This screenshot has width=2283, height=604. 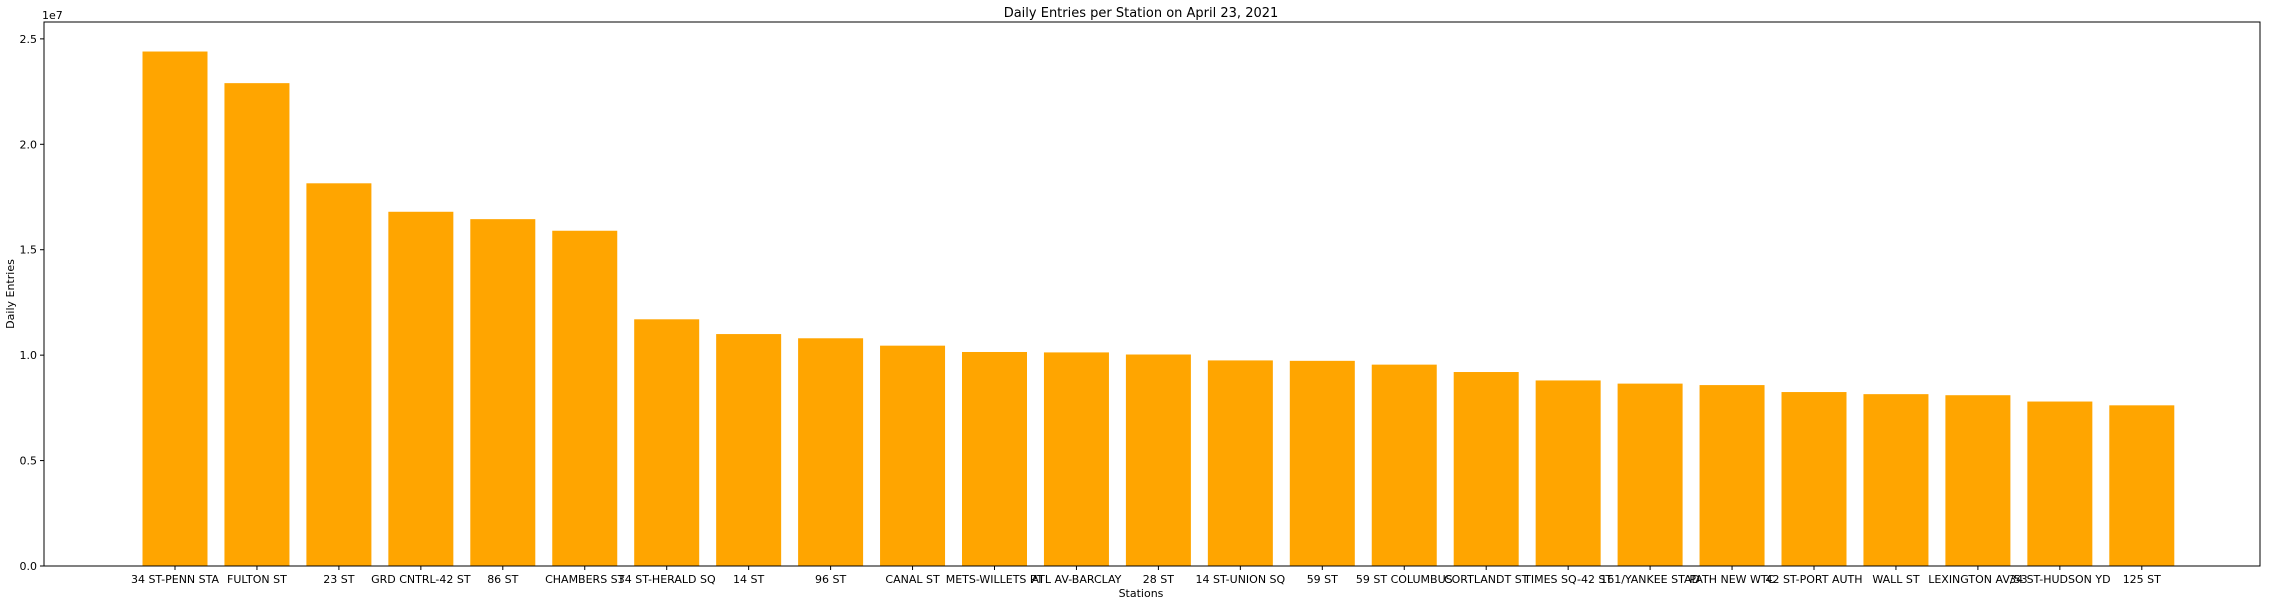 I want to click on x-tick-label-15: 59 ST COLUMBUS, so click(x=1404, y=579).